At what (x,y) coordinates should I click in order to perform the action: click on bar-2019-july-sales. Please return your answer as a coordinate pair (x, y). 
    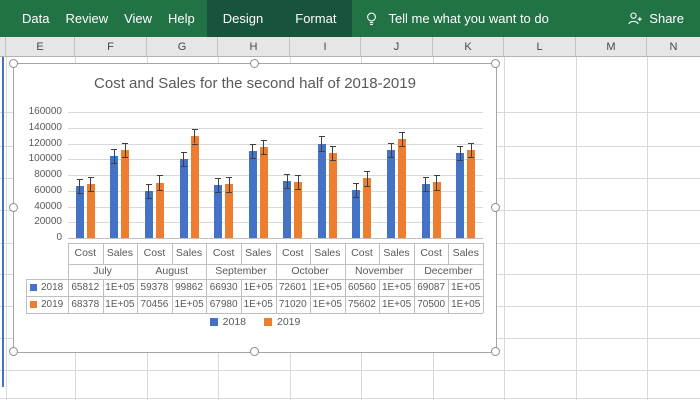
    Looking at the image, I should click on (125, 193).